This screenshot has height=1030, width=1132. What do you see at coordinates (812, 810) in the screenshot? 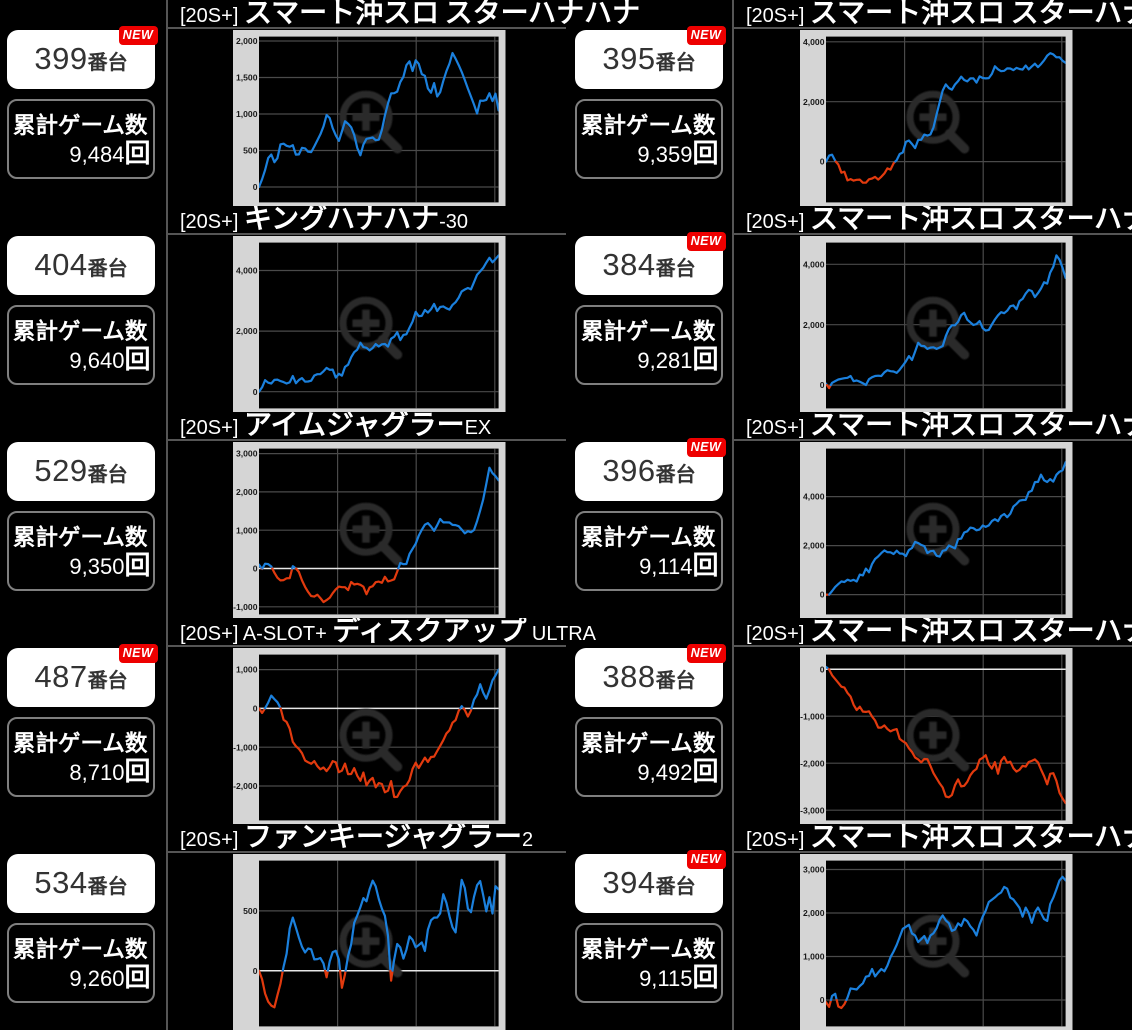
I see `svg-text: -3,000` at bounding box center [812, 810].